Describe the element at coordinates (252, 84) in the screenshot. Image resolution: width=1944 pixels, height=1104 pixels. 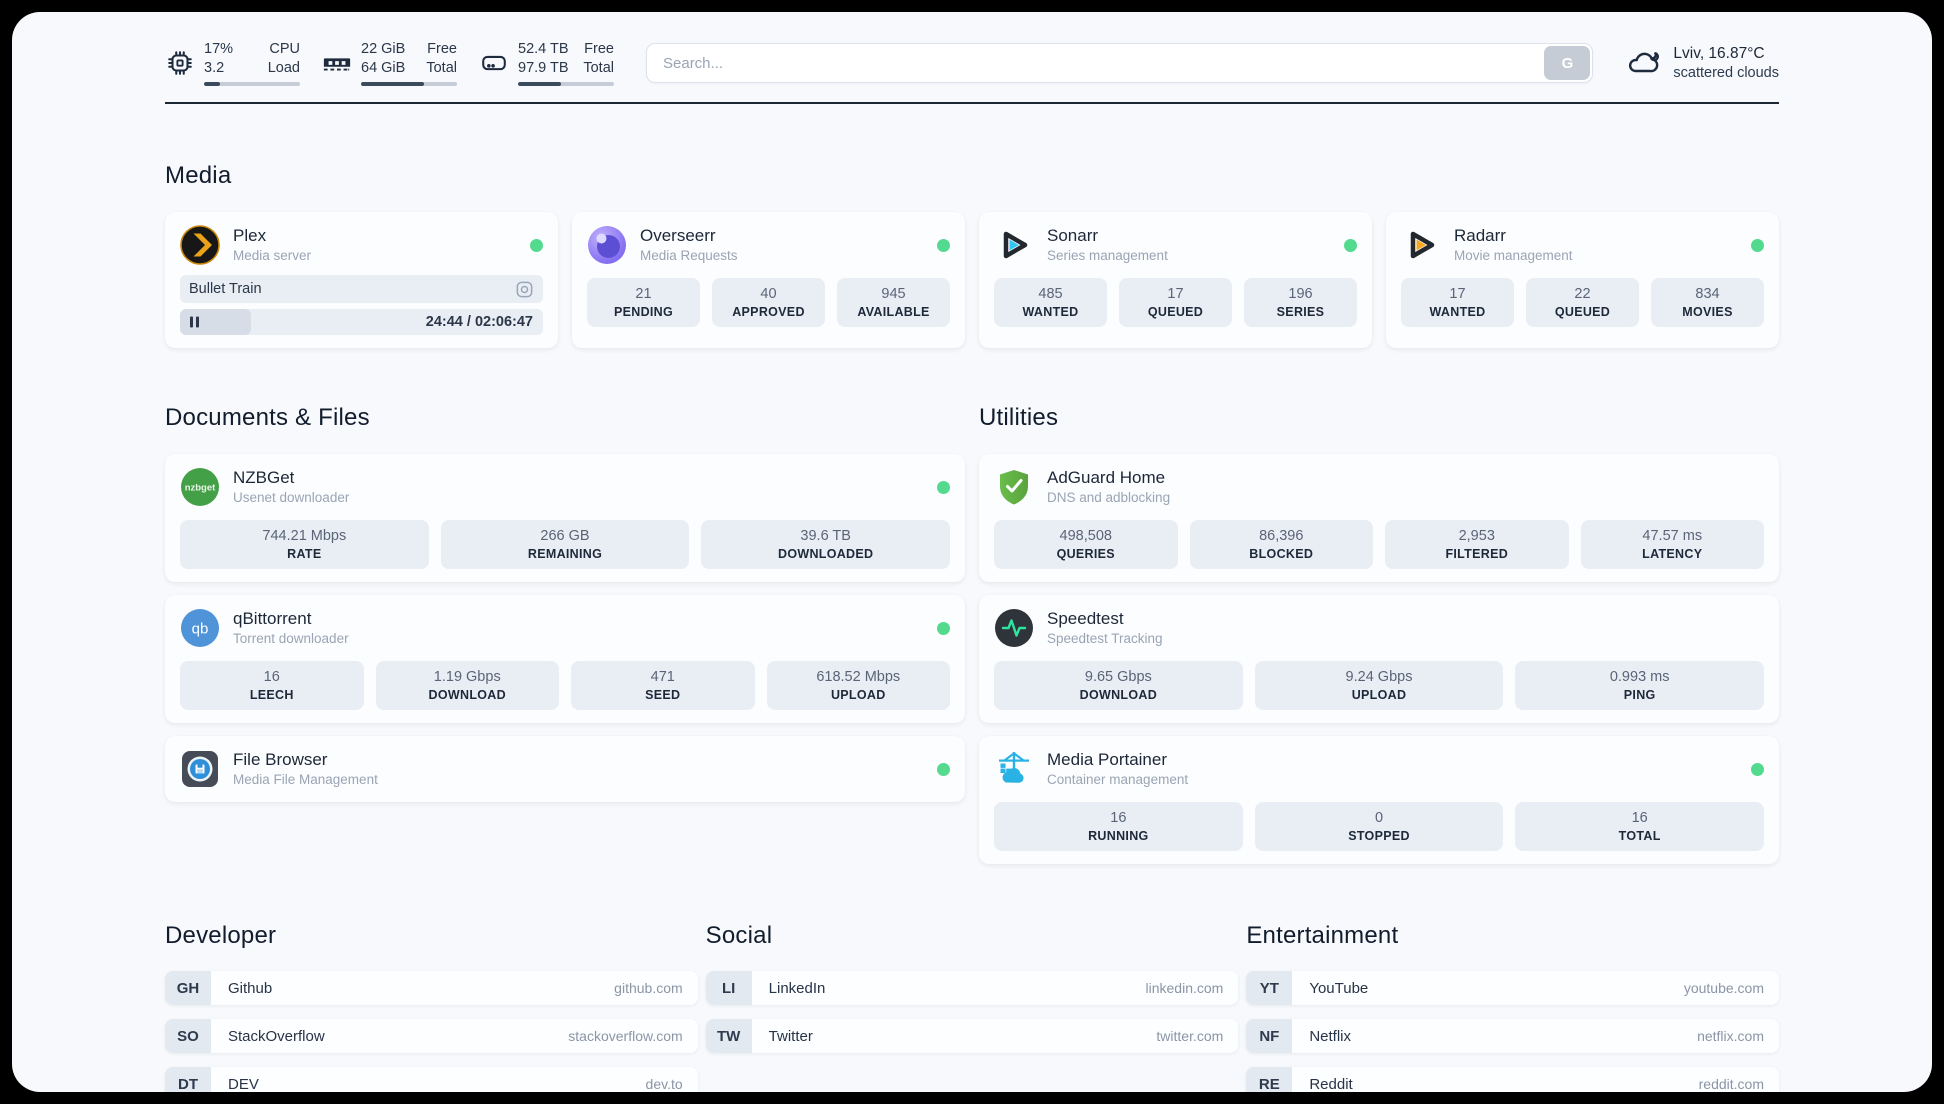
I see `cpu-progress-track` at that location.